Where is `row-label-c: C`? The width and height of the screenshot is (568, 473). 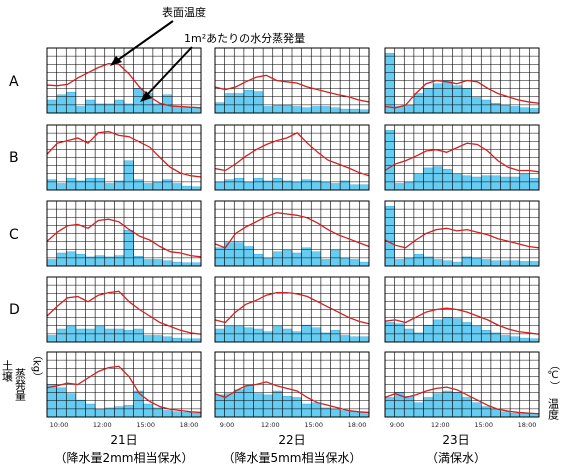
row-label-c: C is located at coordinates (14, 235).